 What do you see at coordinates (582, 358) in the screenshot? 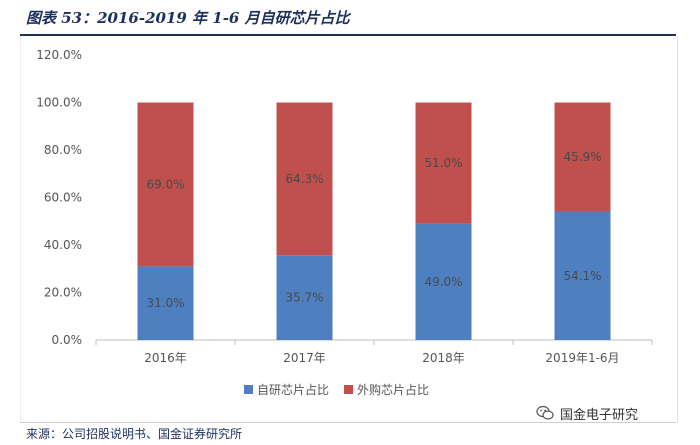
I see `x-tick-label: 2019年1-6月` at bounding box center [582, 358].